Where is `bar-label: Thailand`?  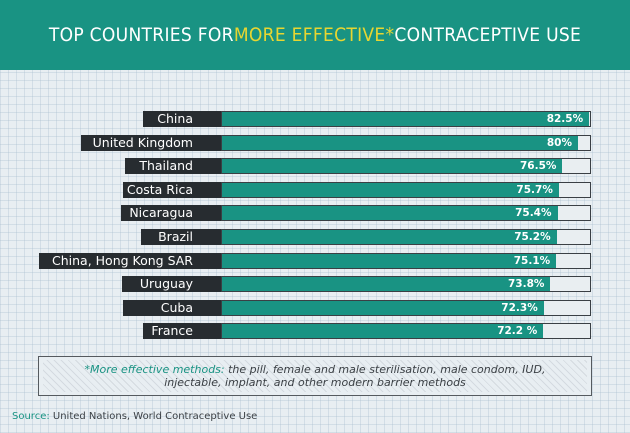 bar-label: Thailand is located at coordinates (173, 166).